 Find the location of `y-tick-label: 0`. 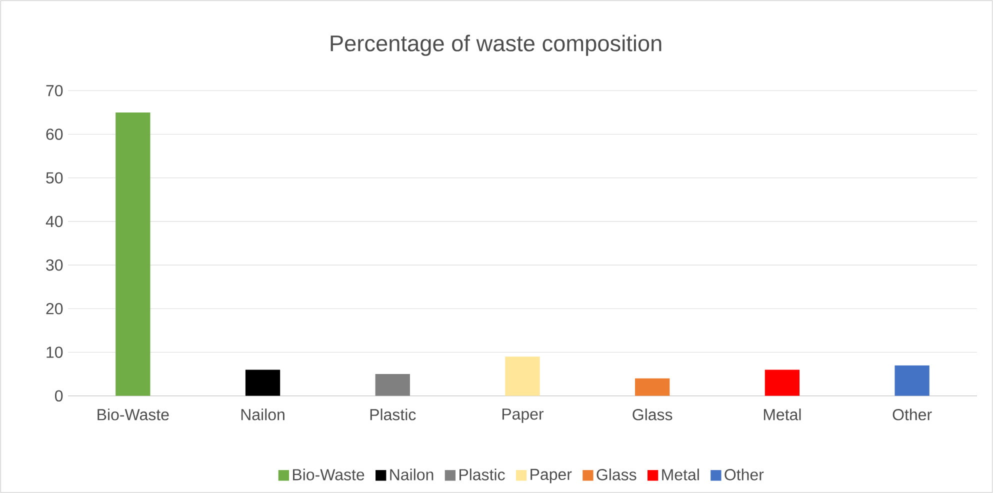

y-tick-label: 0 is located at coordinates (59, 396).